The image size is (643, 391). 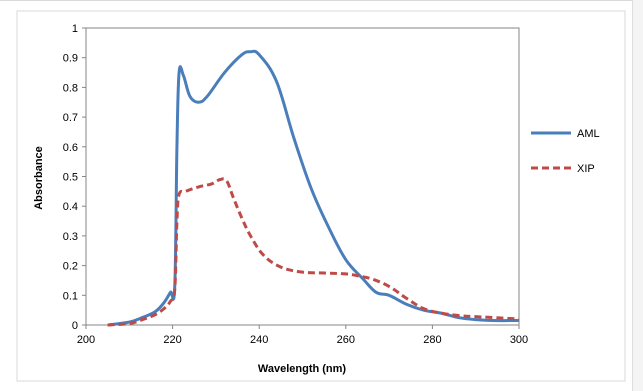 I want to click on y-axis-title: Absorbance, so click(x=39, y=178).